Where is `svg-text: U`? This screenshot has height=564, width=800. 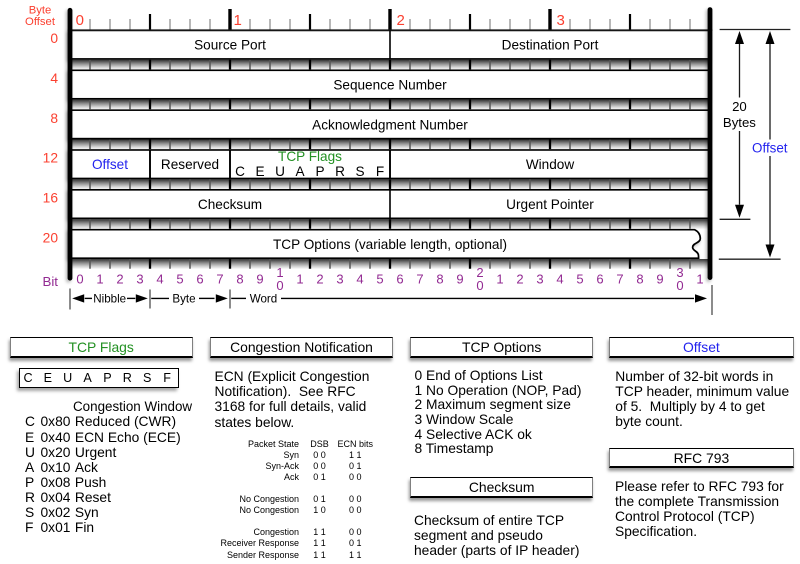
svg-text: U is located at coordinates (280, 171).